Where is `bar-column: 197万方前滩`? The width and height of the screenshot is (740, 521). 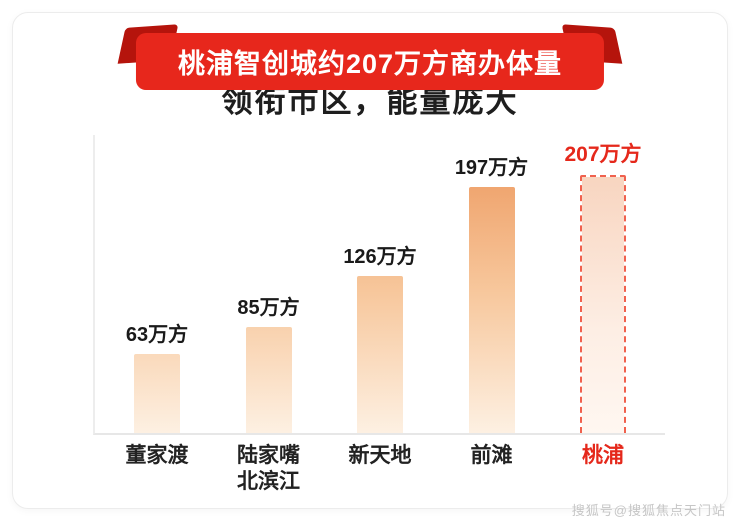 bar-column: 197万方前滩 is located at coordinates (492, 301).